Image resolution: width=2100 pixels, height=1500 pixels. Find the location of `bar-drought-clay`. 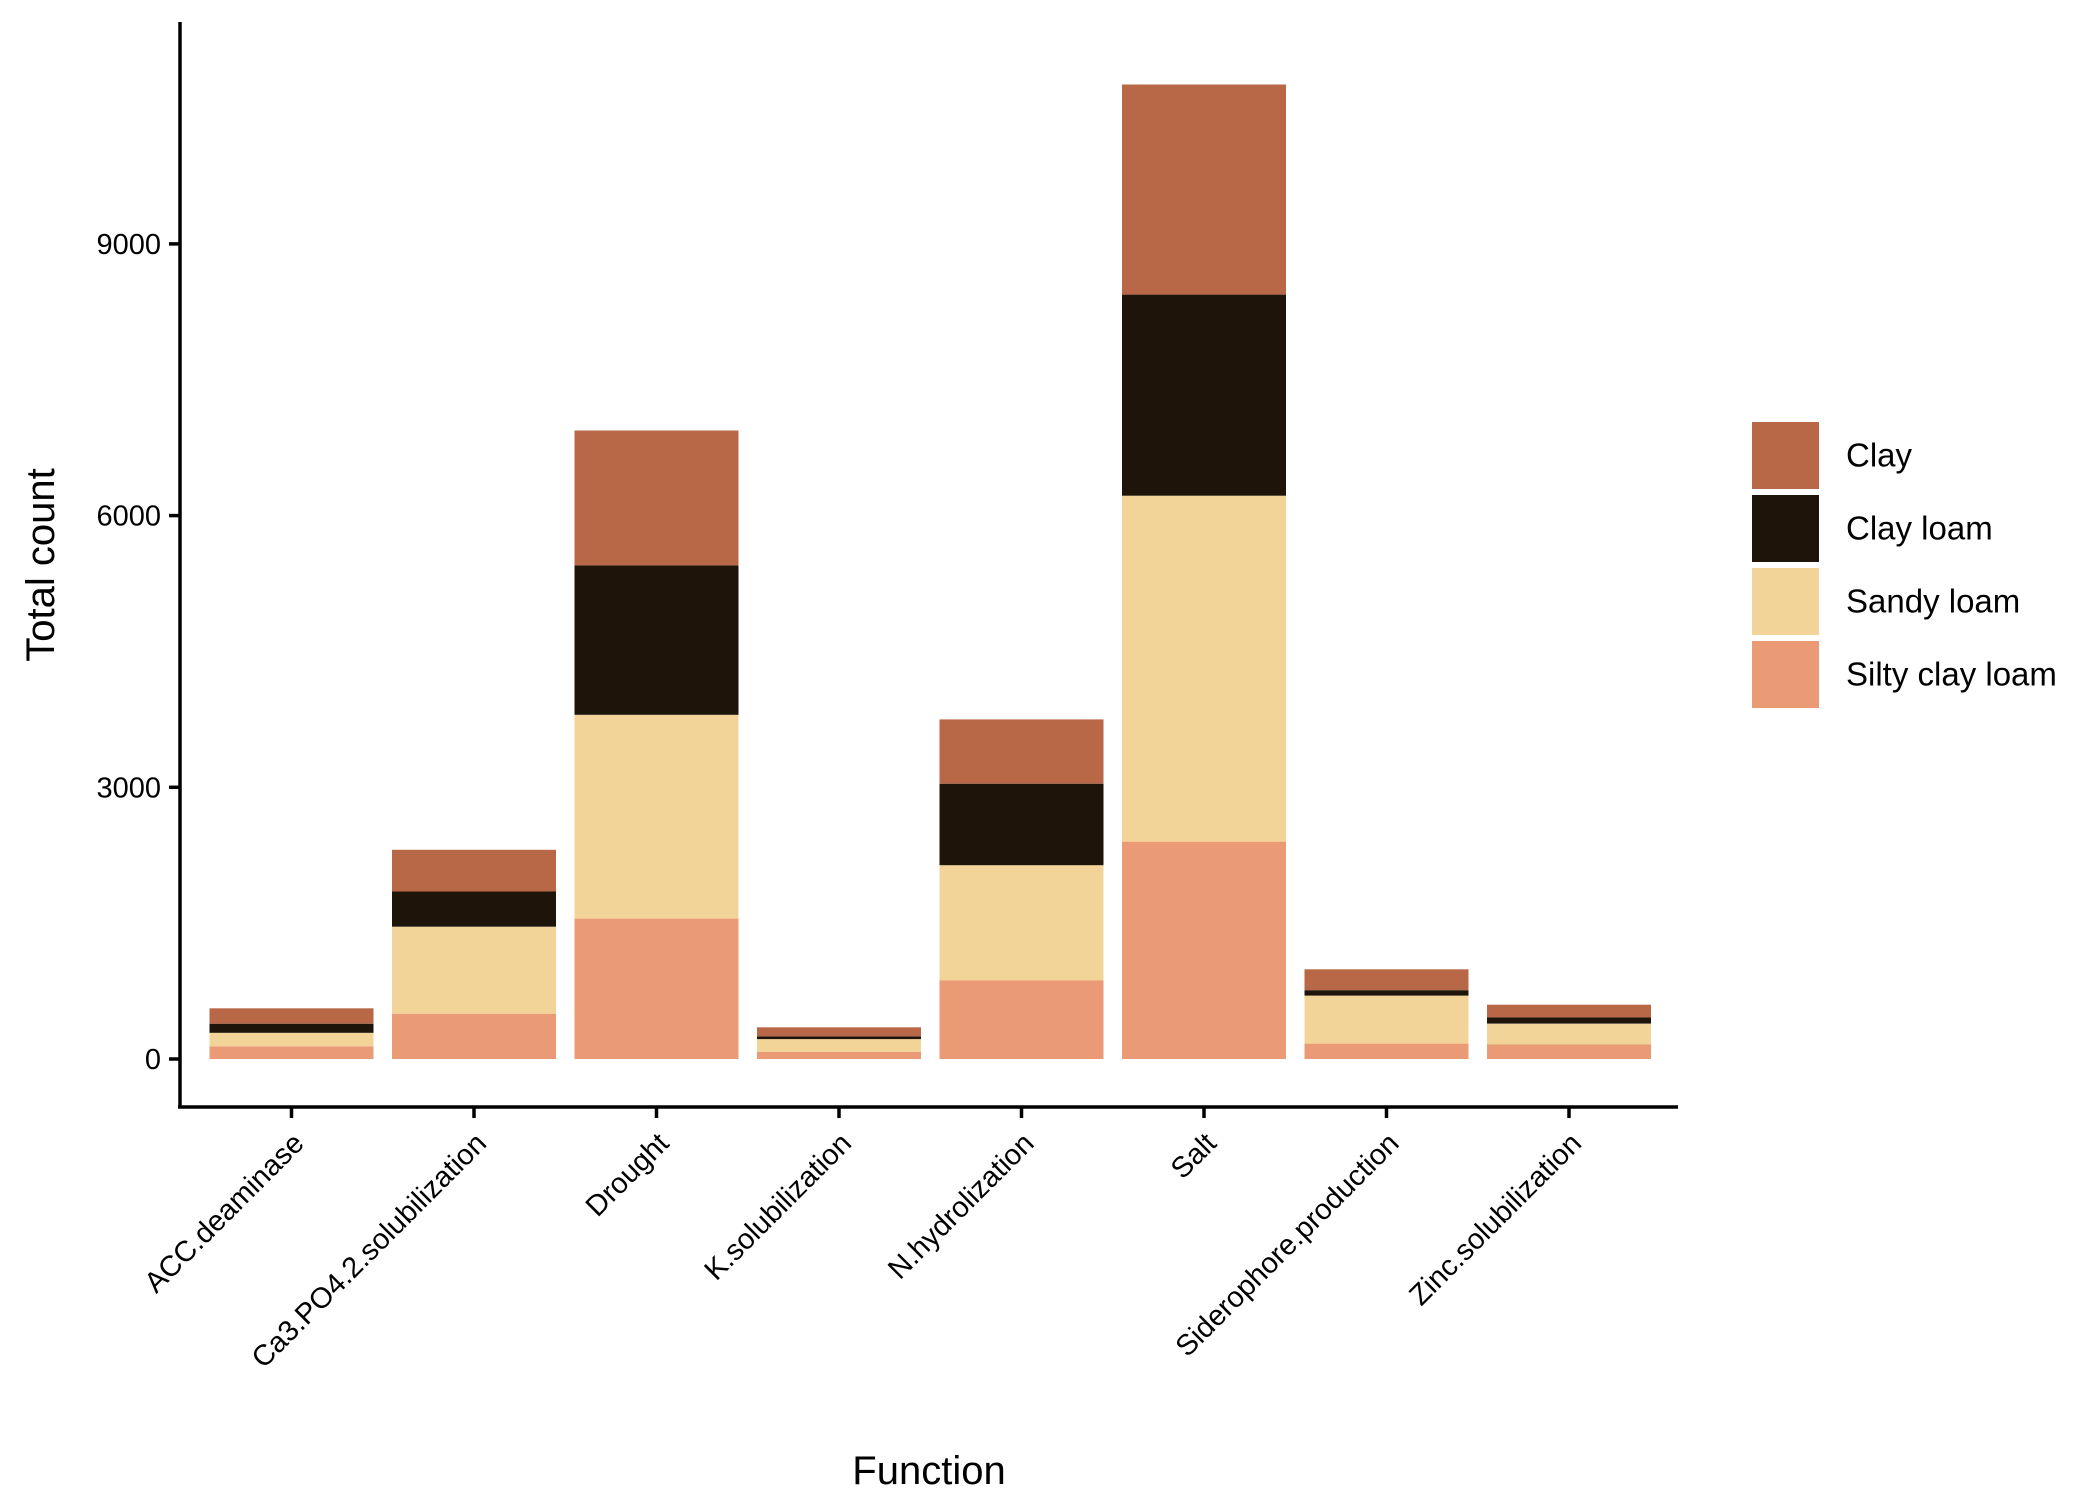

bar-drought-clay is located at coordinates (656, 498).